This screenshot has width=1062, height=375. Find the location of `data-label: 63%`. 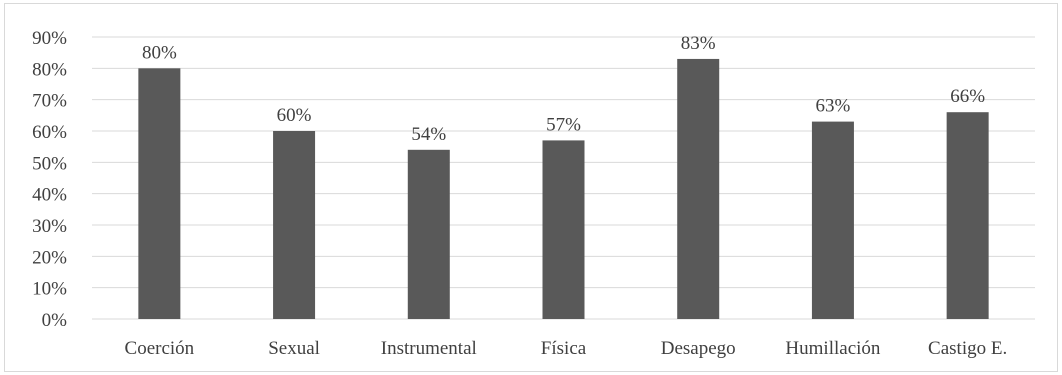

data-label: 63% is located at coordinates (833, 106).